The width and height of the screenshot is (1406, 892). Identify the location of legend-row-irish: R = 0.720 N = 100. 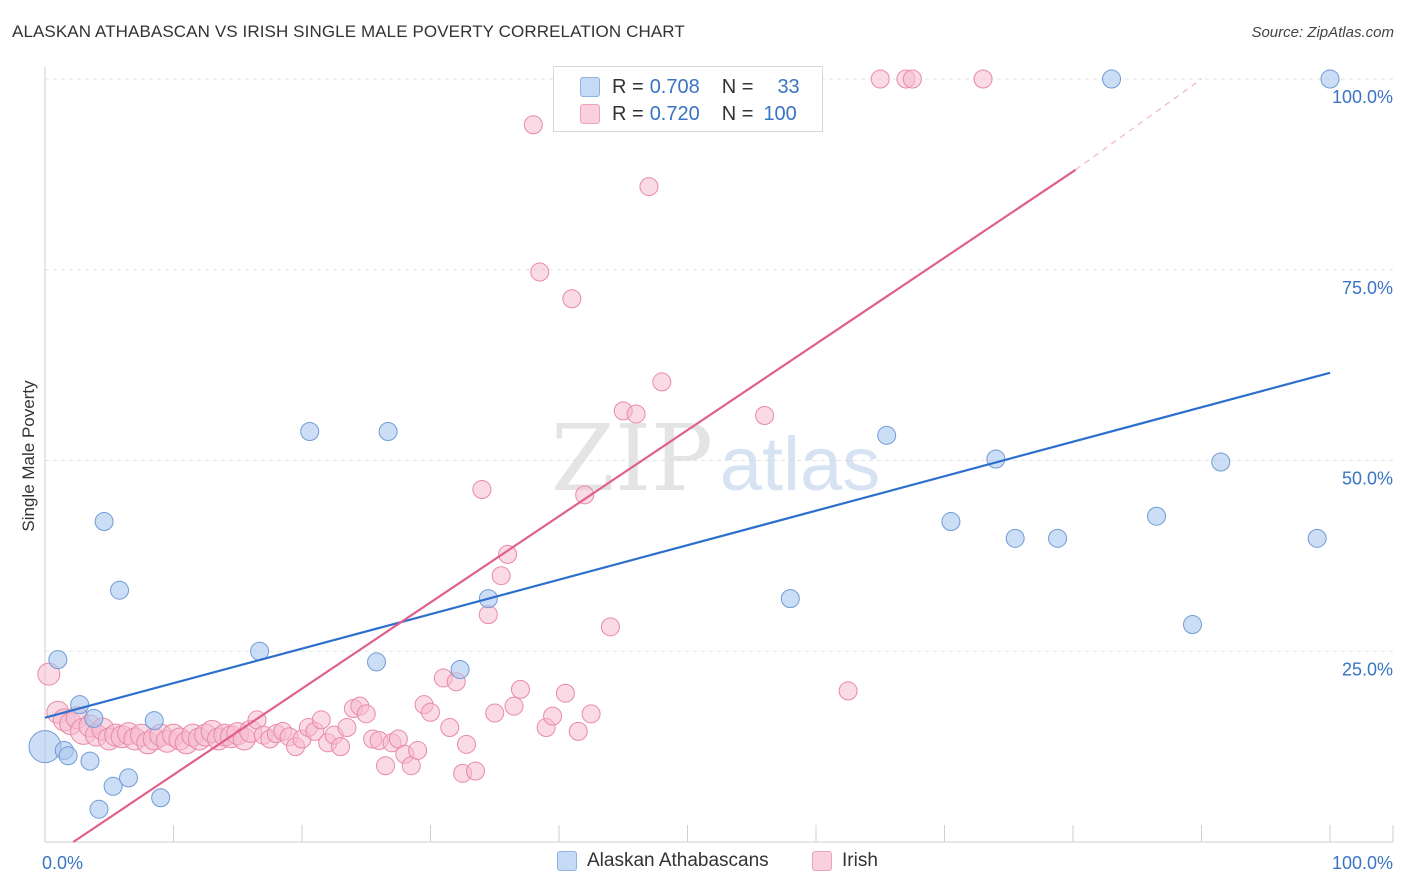
(688, 114).